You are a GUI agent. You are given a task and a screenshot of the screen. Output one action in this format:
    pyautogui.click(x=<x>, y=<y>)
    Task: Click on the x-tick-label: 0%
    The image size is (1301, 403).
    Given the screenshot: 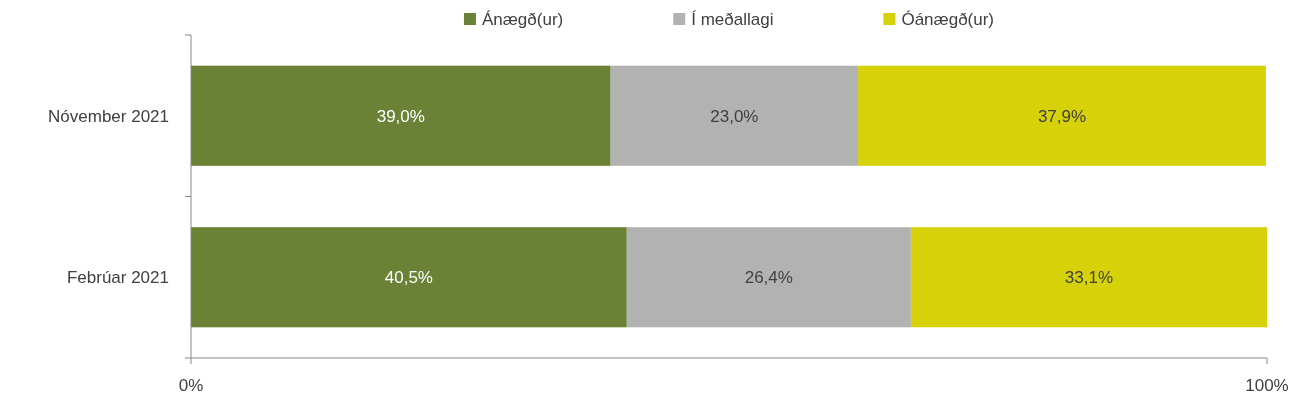 What is the action you would take?
    pyautogui.click(x=191, y=385)
    